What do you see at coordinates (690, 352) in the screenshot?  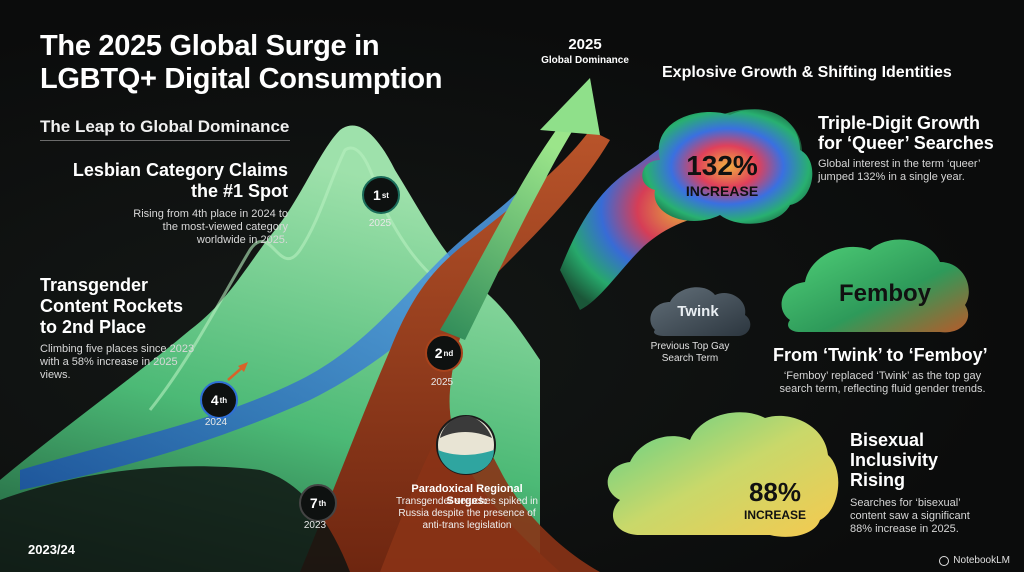 I see `twink-caption: Previous Top Gay Search Term` at bounding box center [690, 352].